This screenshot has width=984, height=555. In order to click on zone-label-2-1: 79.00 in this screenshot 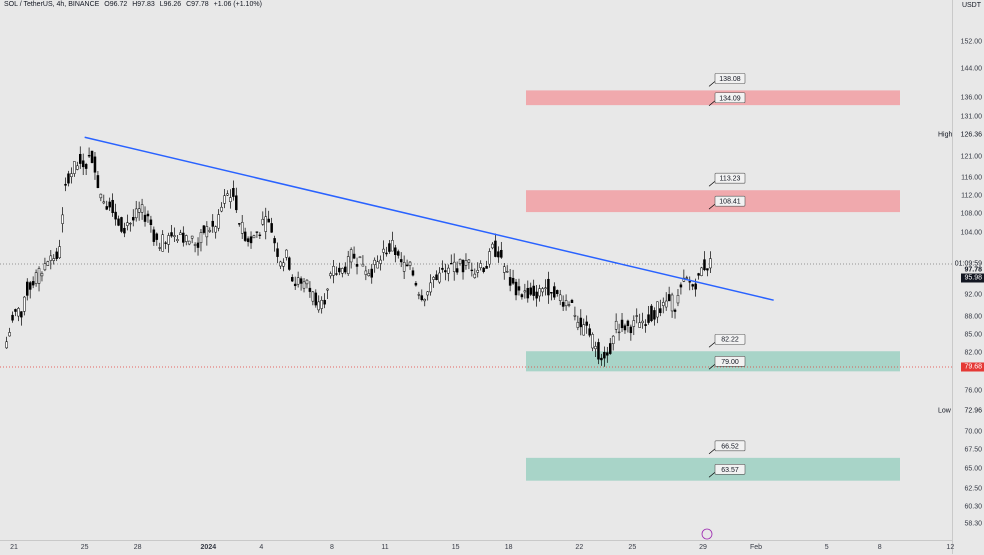, I will do `click(730, 362)`.